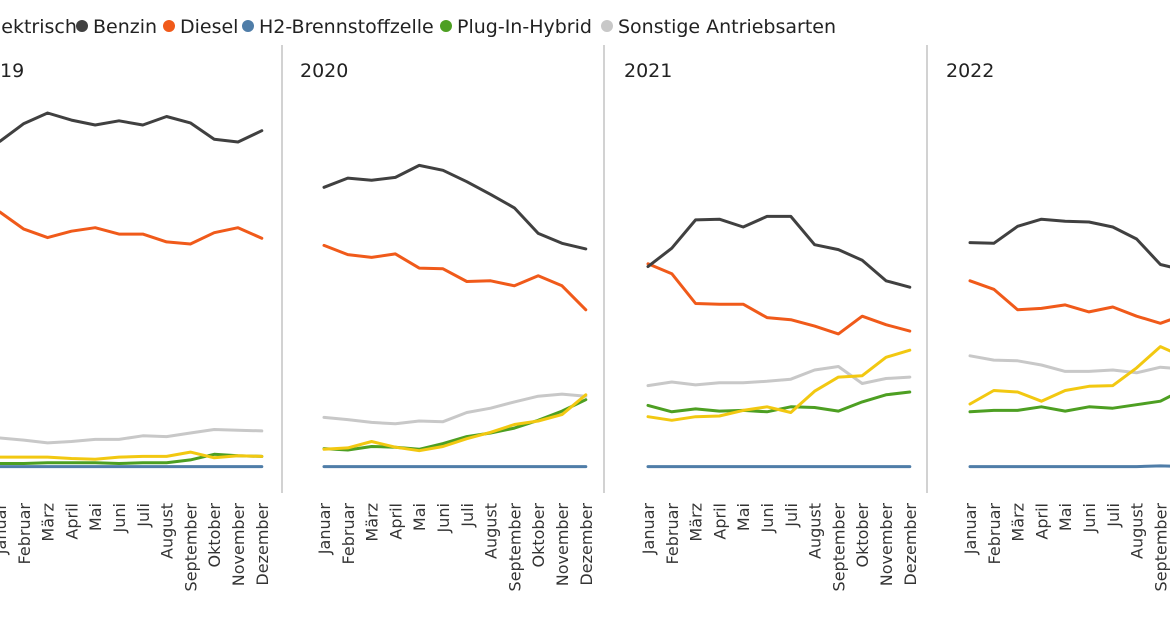 This screenshot has height=624, width=1170. I want to click on legend-item-elektrisch: lektrisch, so click(38, 27).